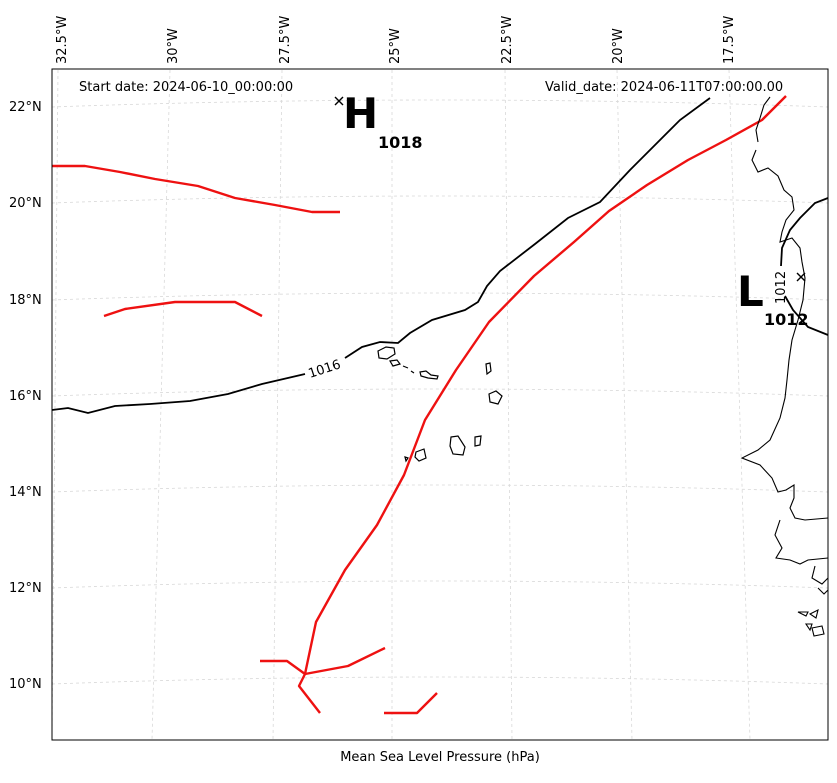 This screenshot has height=783, width=837. What do you see at coordinates (811, 622) in the screenshot?
I see `coastline-islets` at bounding box center [811, 622].